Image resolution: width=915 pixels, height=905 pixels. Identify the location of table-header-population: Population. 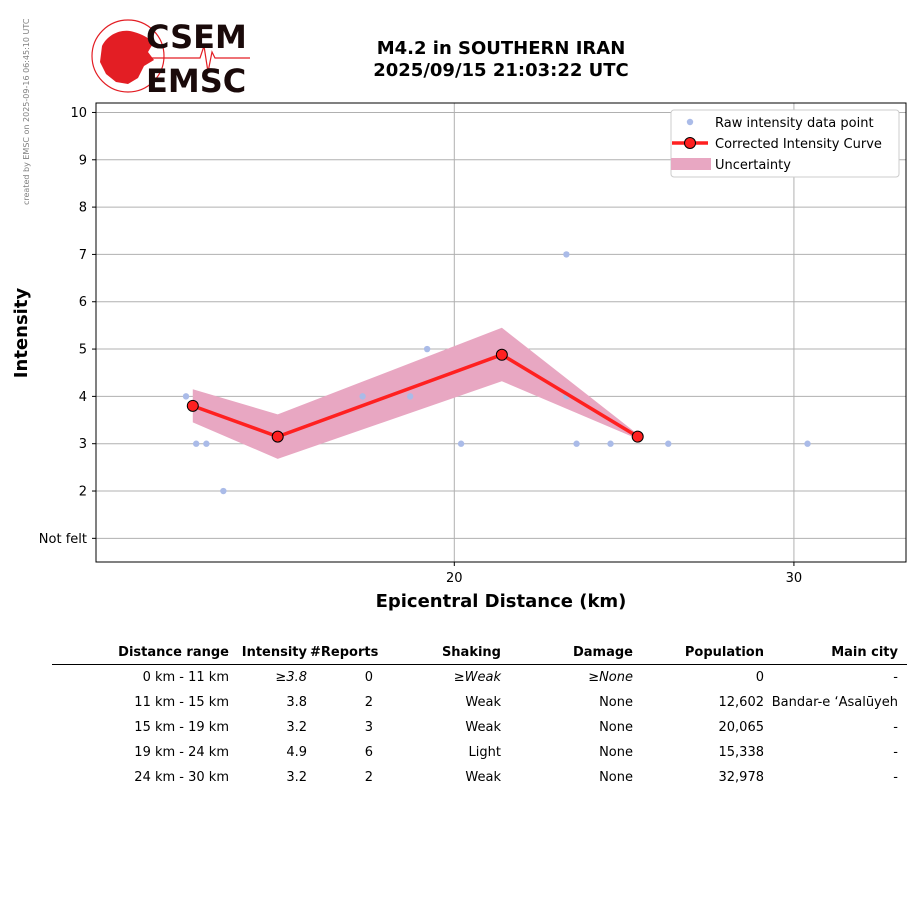
(724, 652).